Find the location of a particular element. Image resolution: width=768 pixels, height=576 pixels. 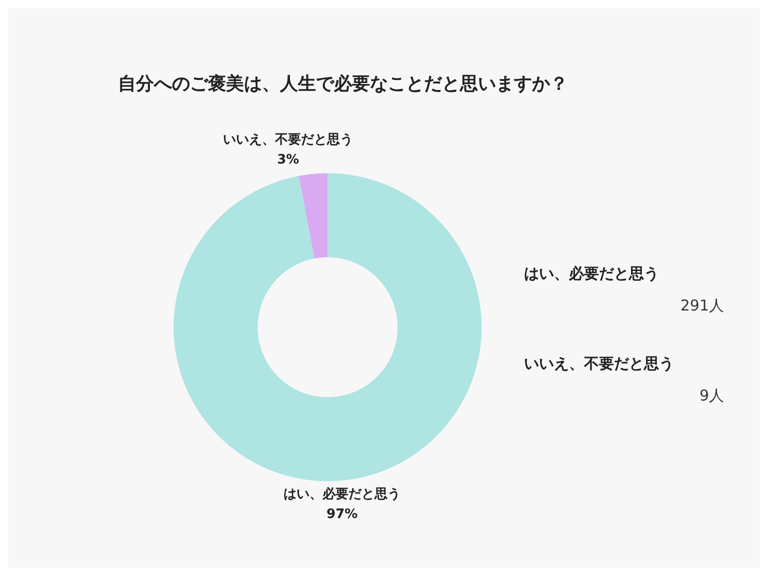

category-label: いいえ、不要だと思う is located at coordinates (599, 363).